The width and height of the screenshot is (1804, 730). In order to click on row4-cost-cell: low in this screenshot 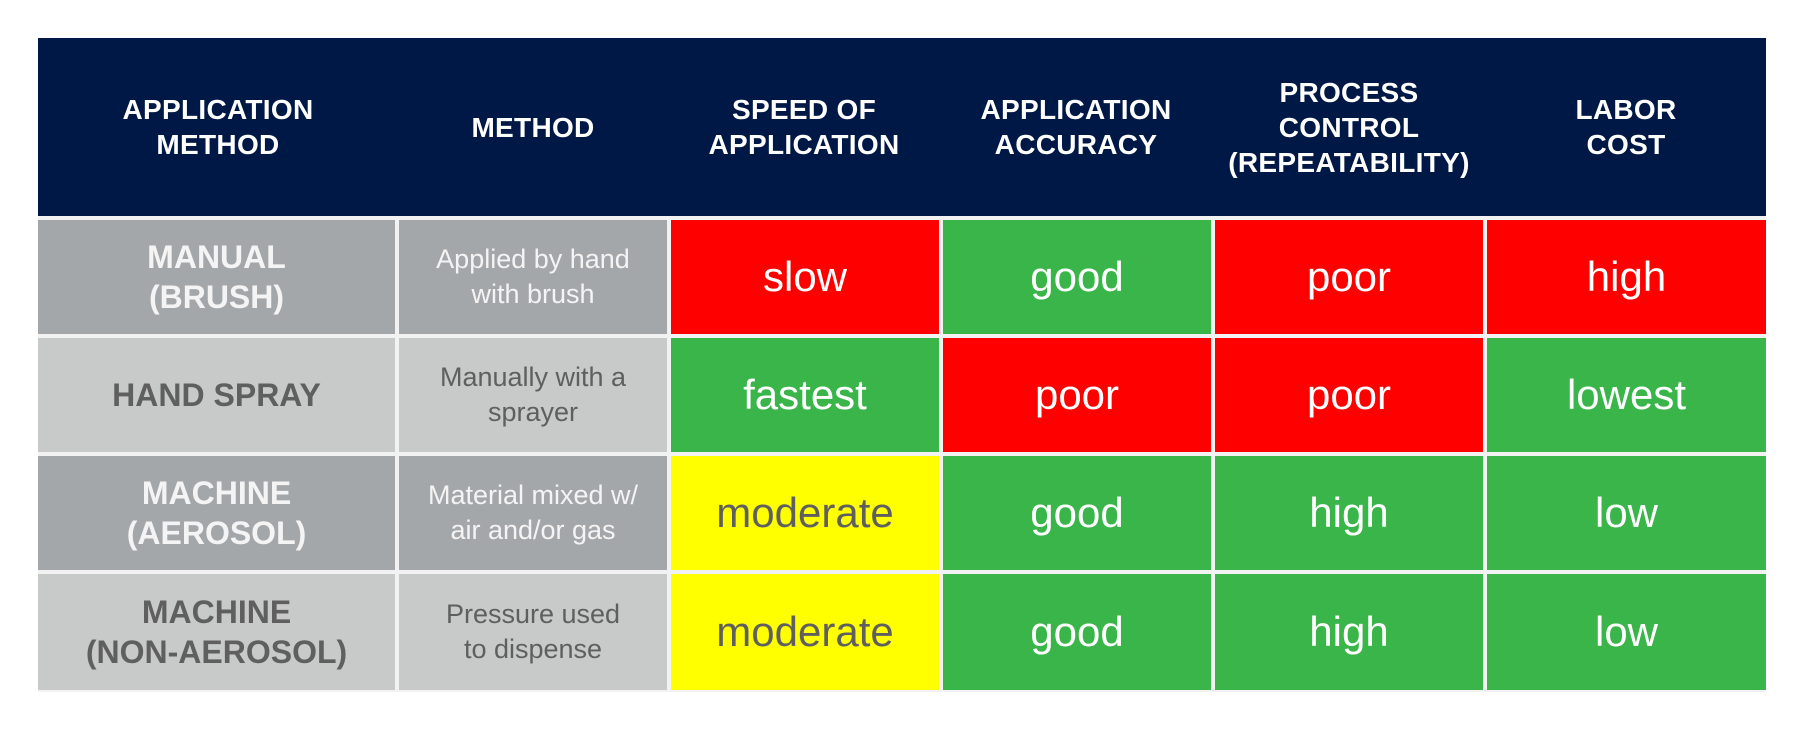, I will do `click(1626, 632)`.